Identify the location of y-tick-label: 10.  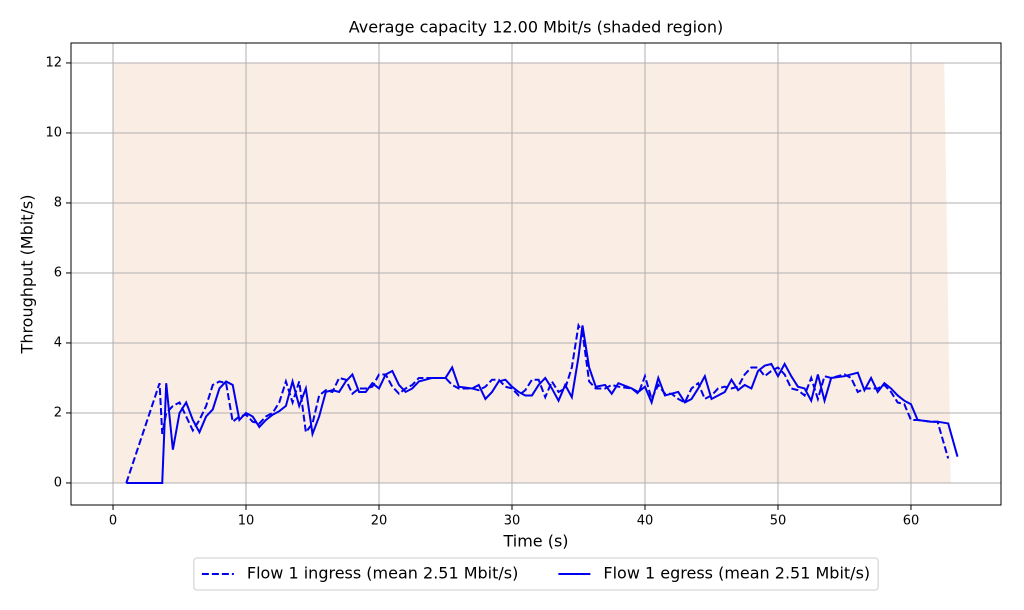
(53, 132).